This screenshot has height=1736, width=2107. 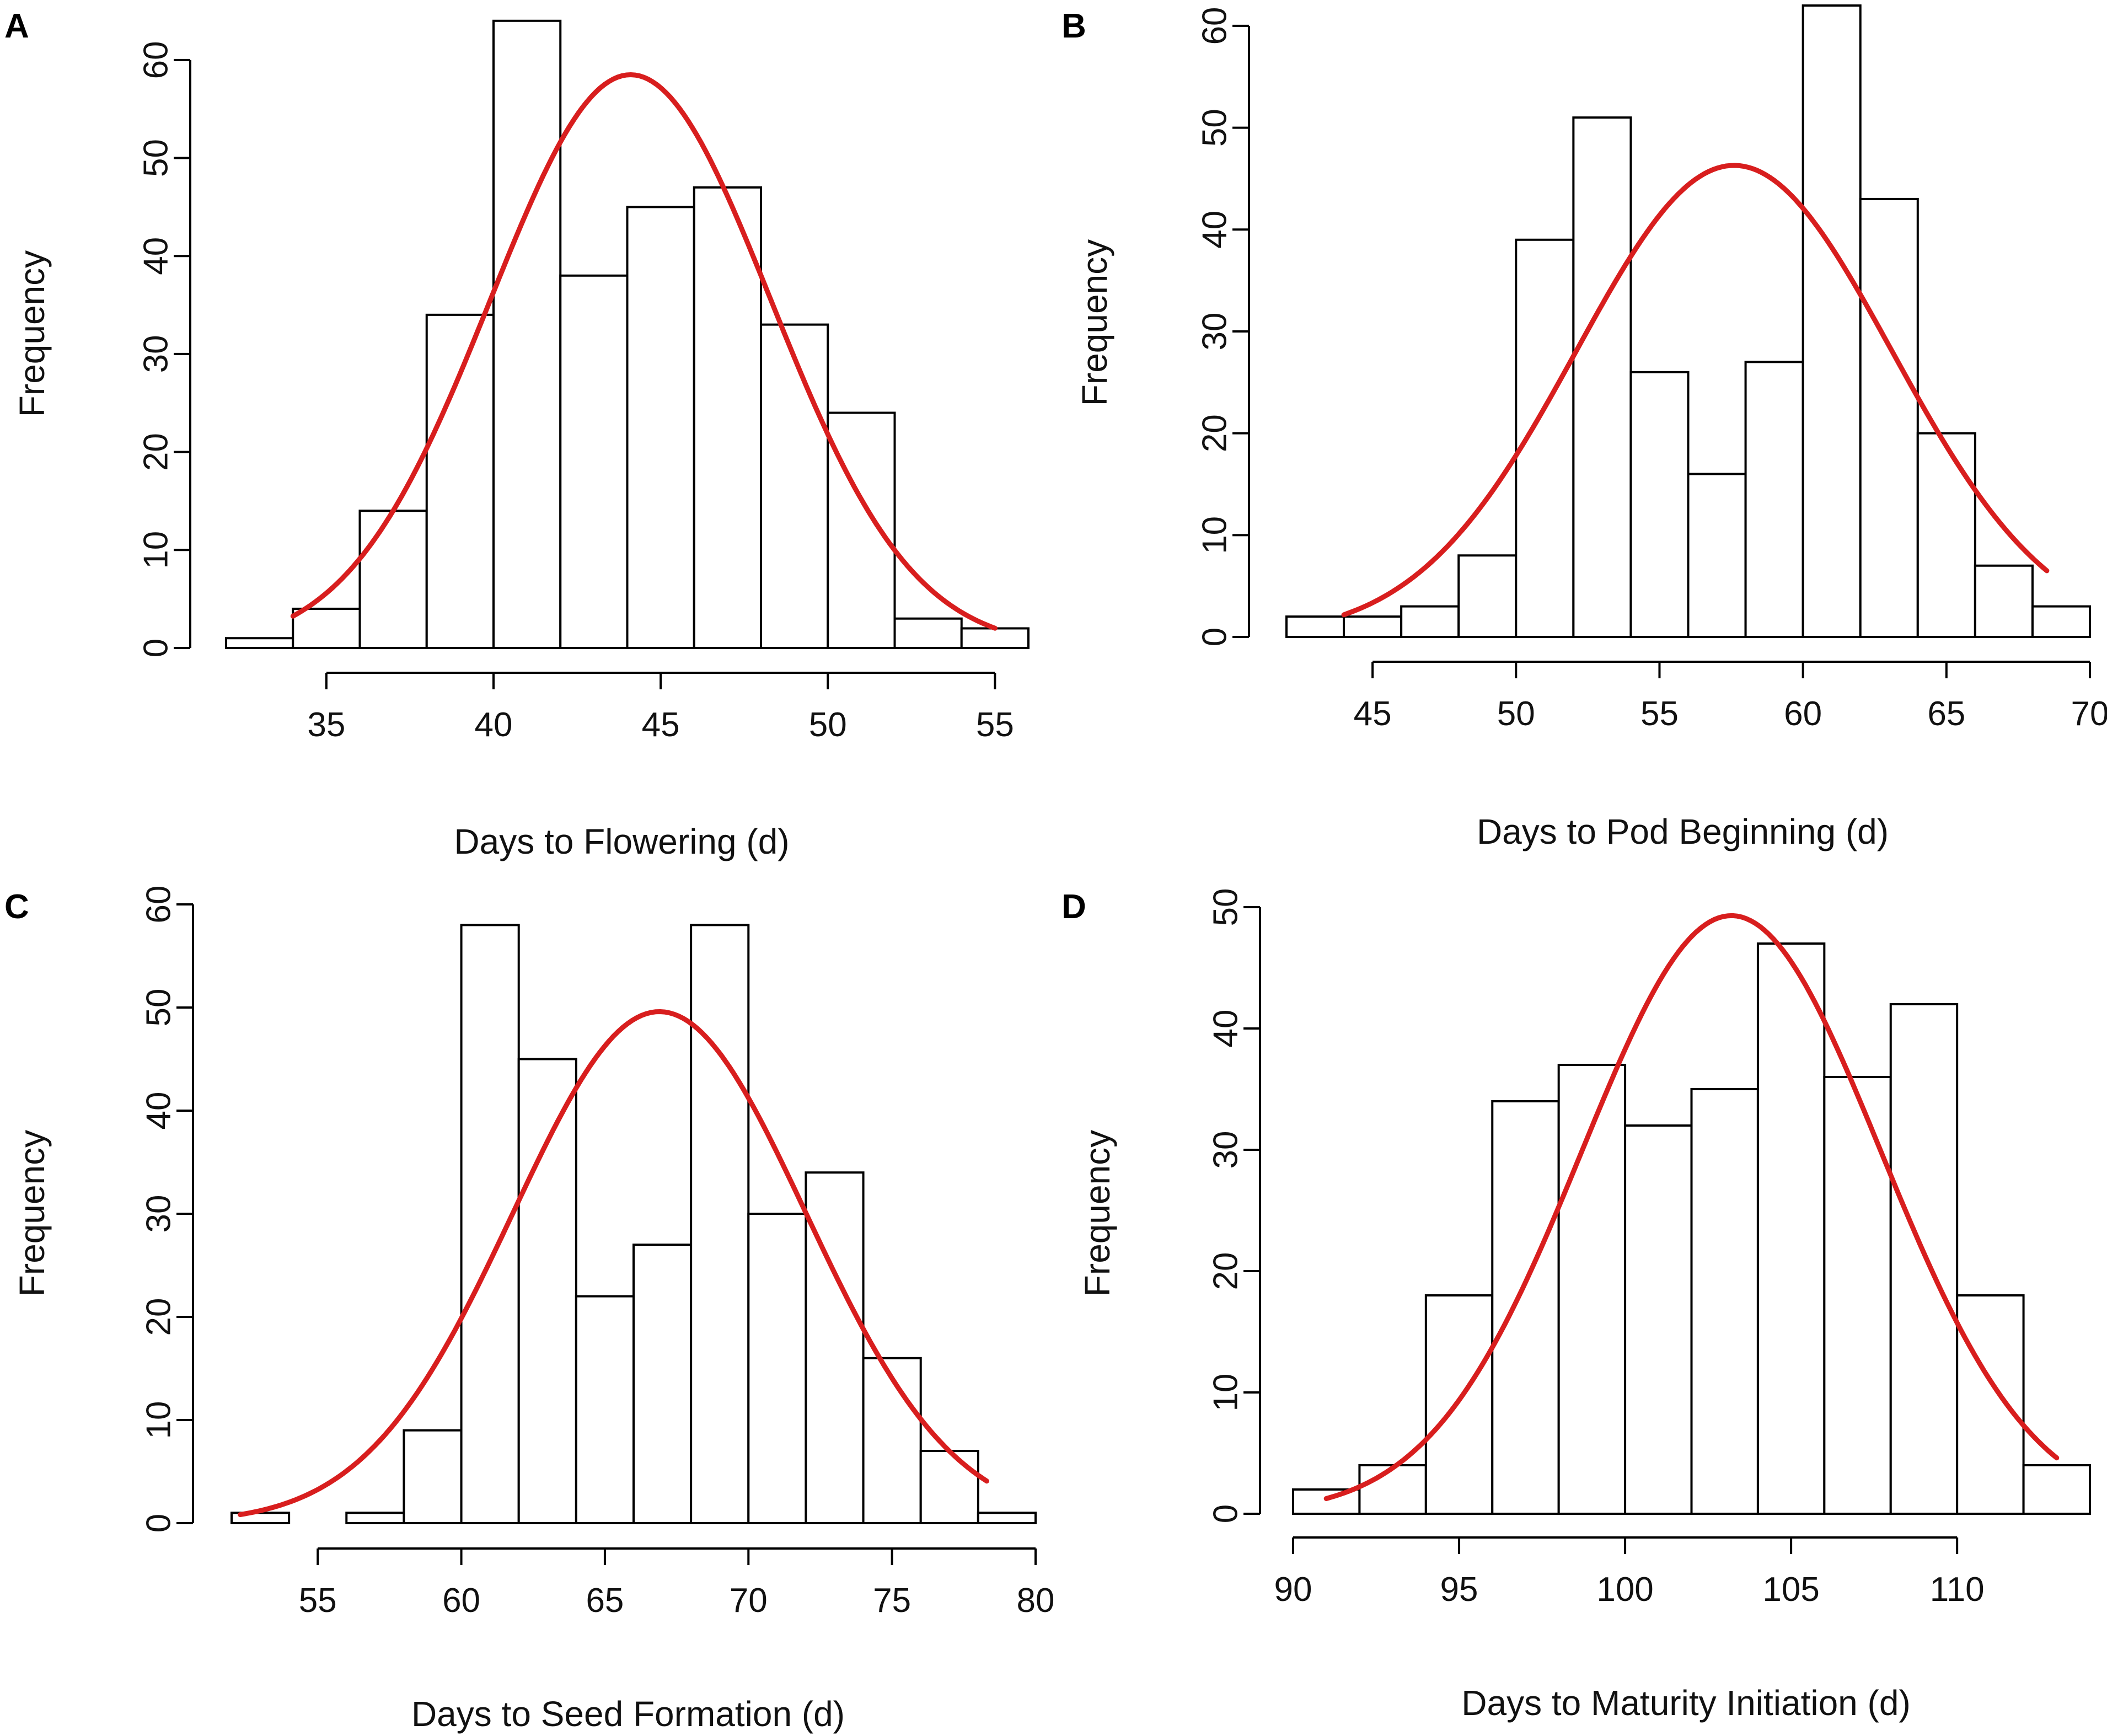 What do you see at coordinates (1686, 1703) in the screenshot?
I see `x-axis-title-d: Days to Maturity Initiation (d)` at bounding box center [1686, 1703].